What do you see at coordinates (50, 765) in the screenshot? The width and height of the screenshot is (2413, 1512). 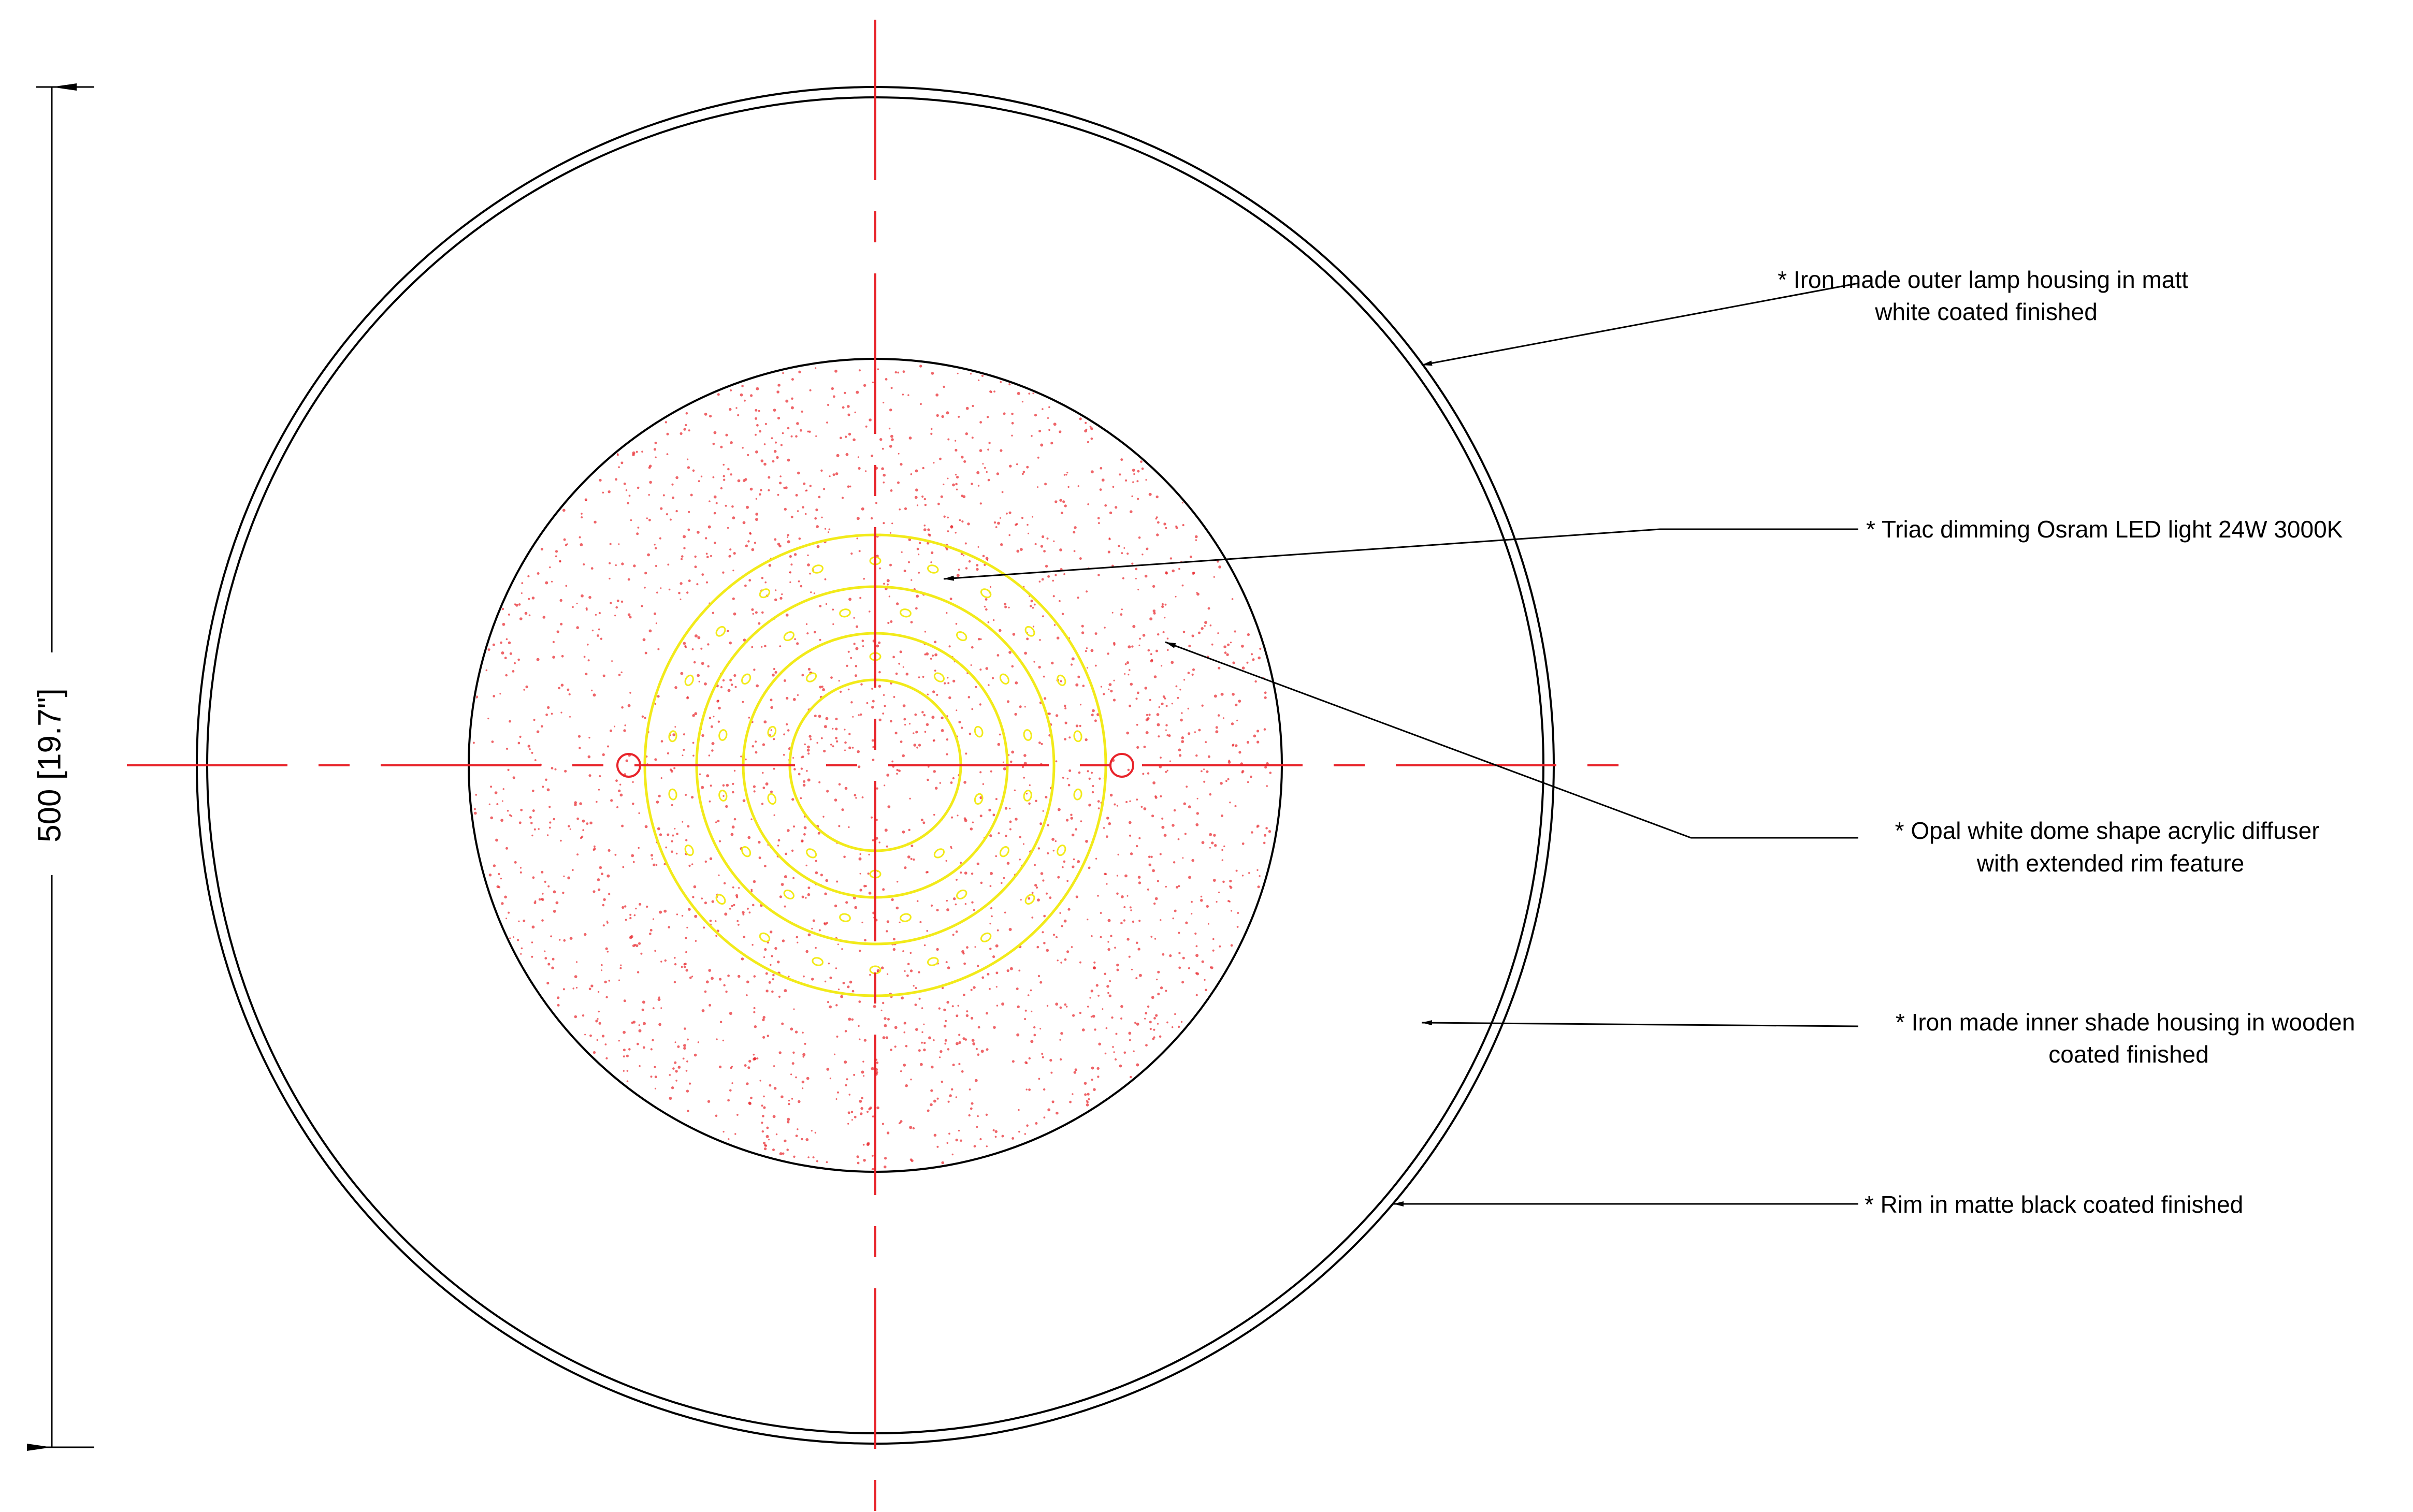 I see `dimension-label: 500 [19.7"]` at bounding box center [50, 765].